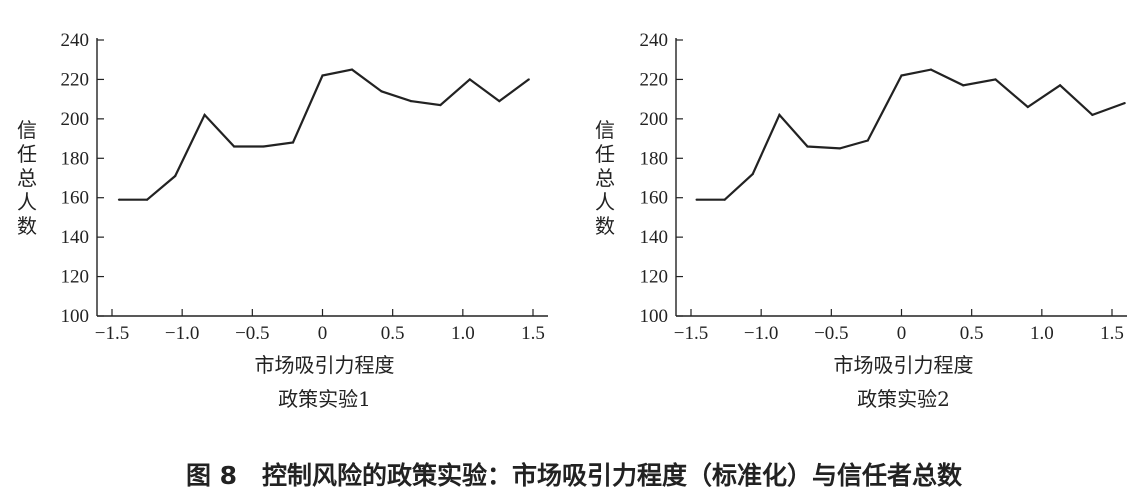 This screenshot has height=504, width=1148. Describe the element at coordinates (574, 475) in the screenshot. I see `figure-caption: 图 8 控制风险的政策实验：市场吸引力程度（标准化）与信任者总数` at that location.